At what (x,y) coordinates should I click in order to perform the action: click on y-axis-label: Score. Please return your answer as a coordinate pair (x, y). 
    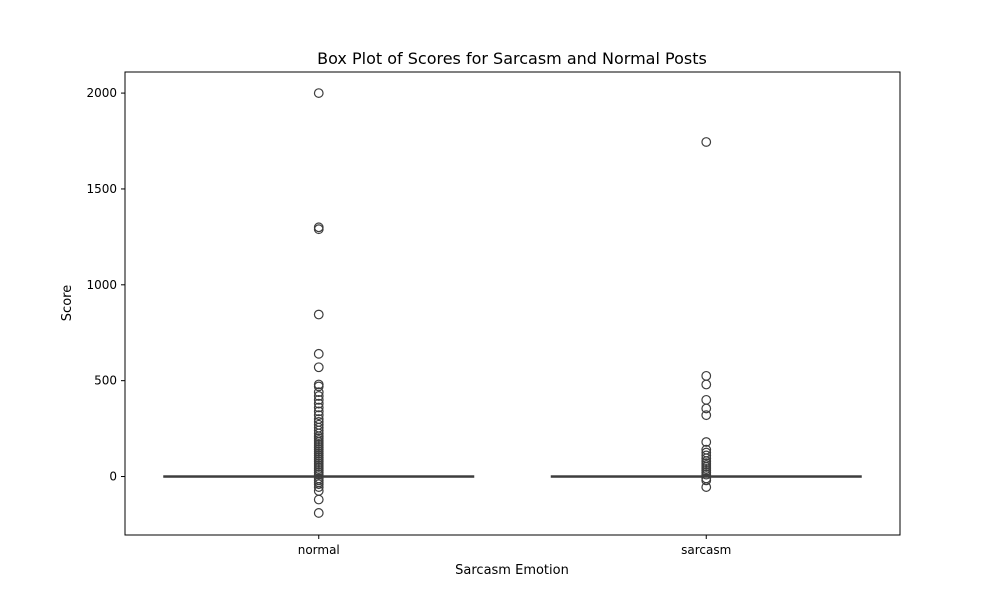
    Looking at the image, I should click on (67, 303).